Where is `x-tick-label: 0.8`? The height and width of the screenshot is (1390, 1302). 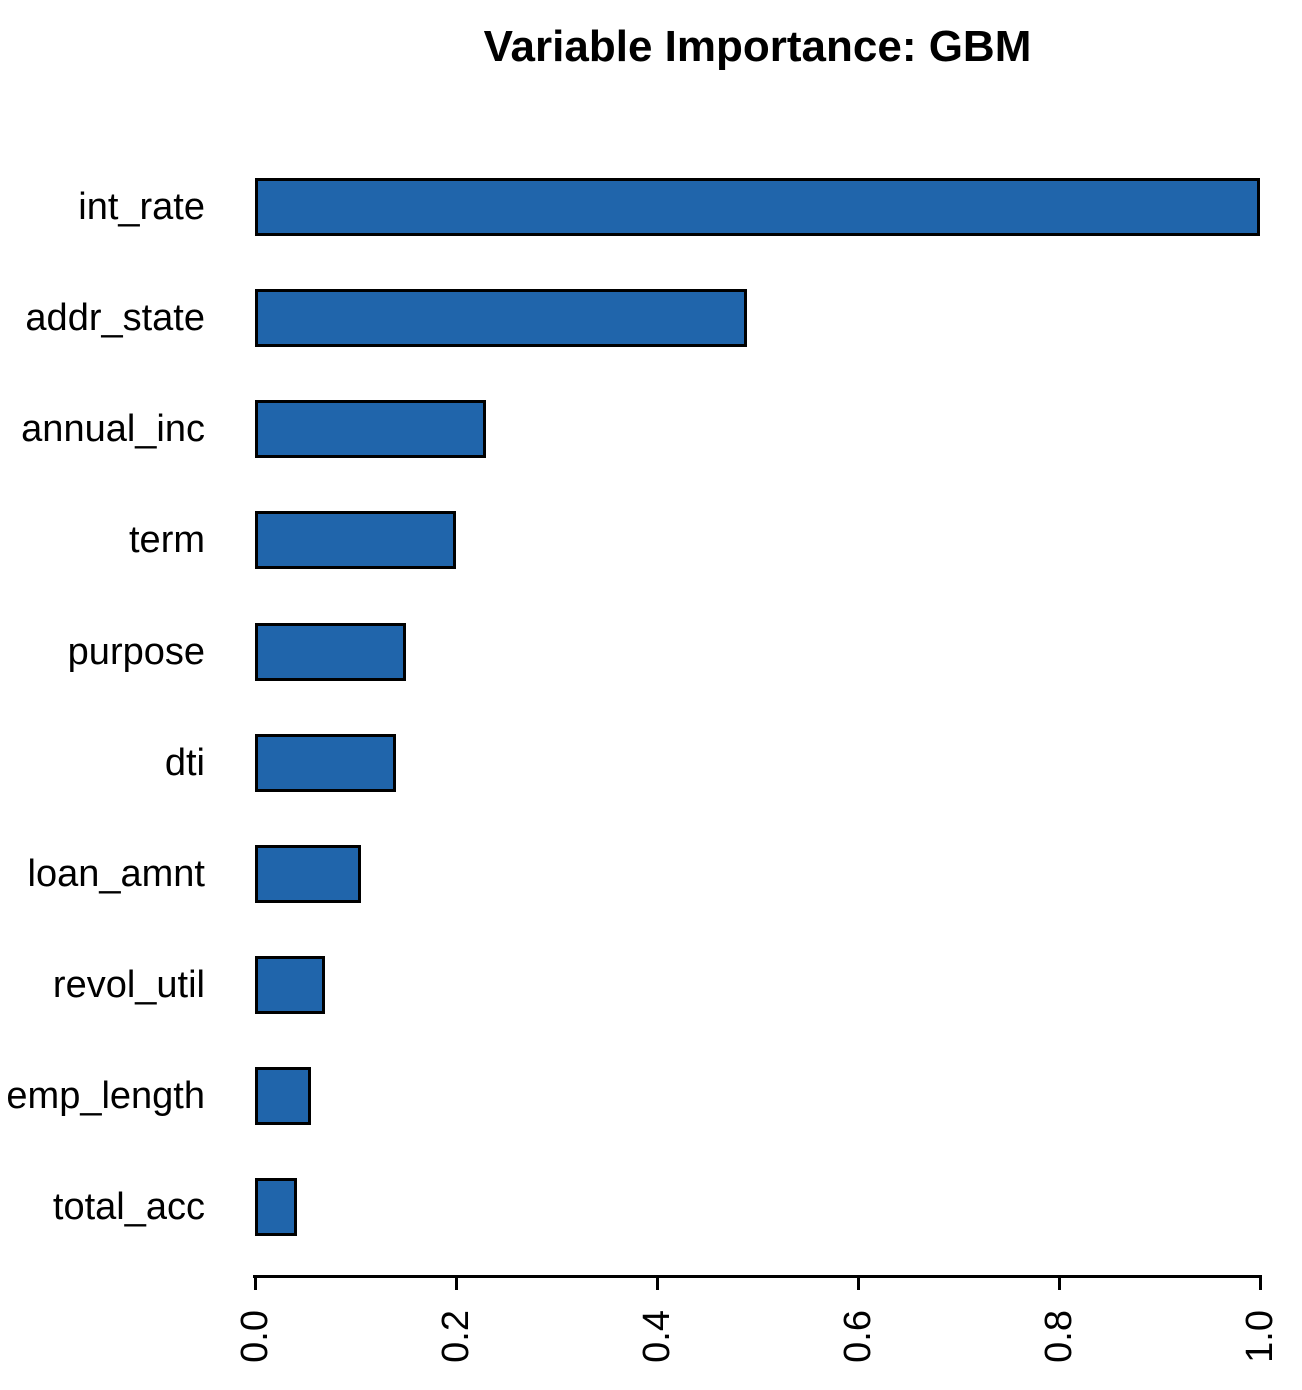 x-tick-label: 0.8 is located at coordinates (1058, 1336).